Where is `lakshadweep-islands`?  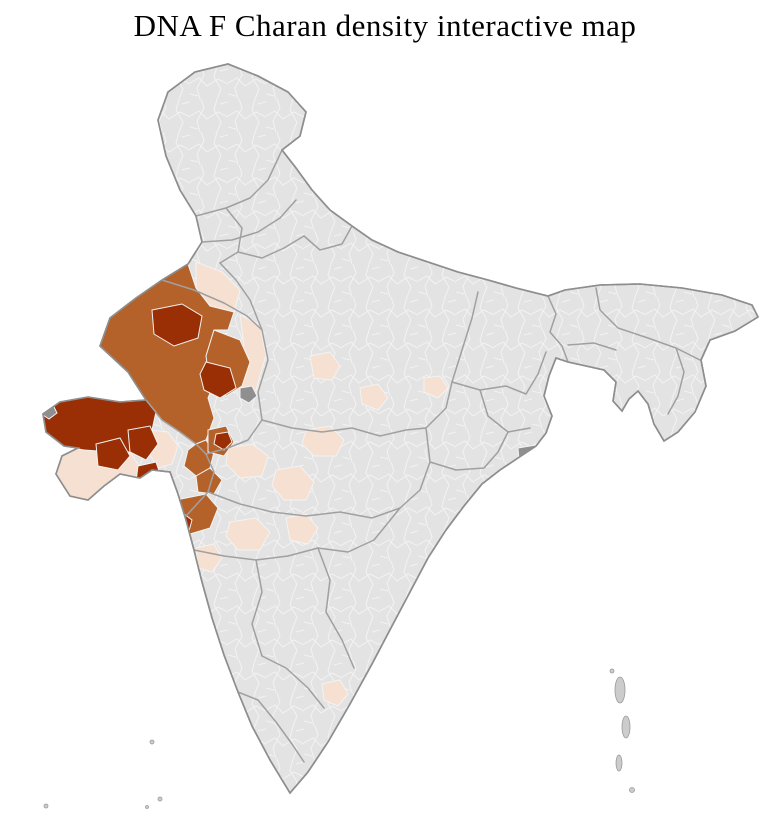 lakshadweep-islands is located at coordinates (103, 774).